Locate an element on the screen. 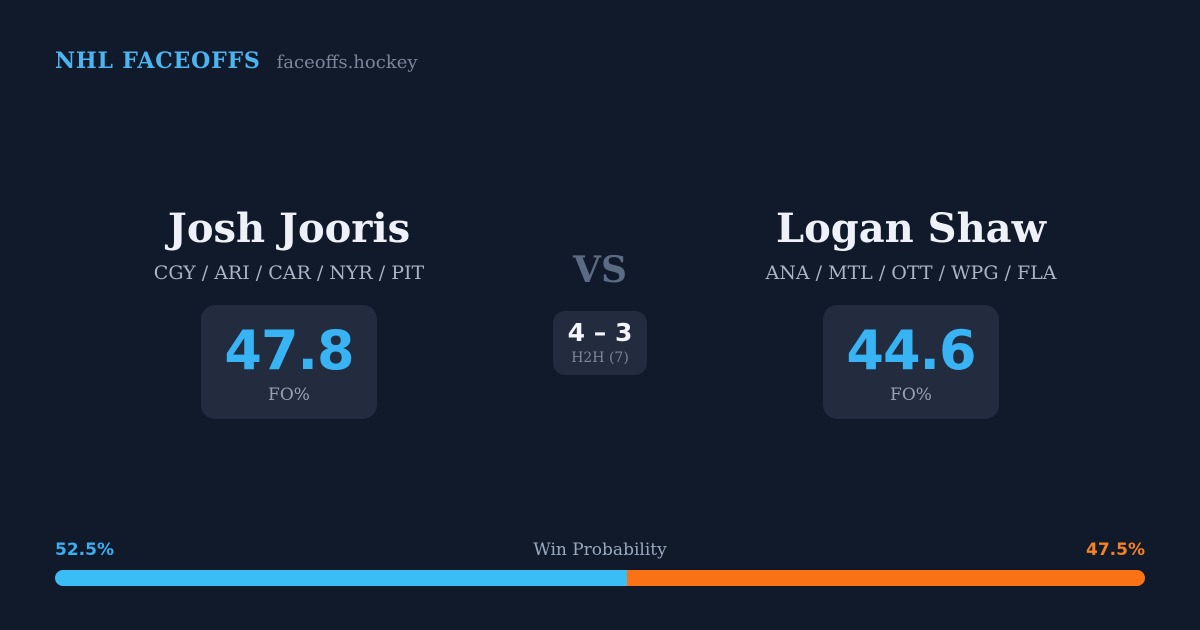 The height and width of the screenshot is (630, 1200). faceoff-percentage: 44.6 is located at coordinates (911, 350).